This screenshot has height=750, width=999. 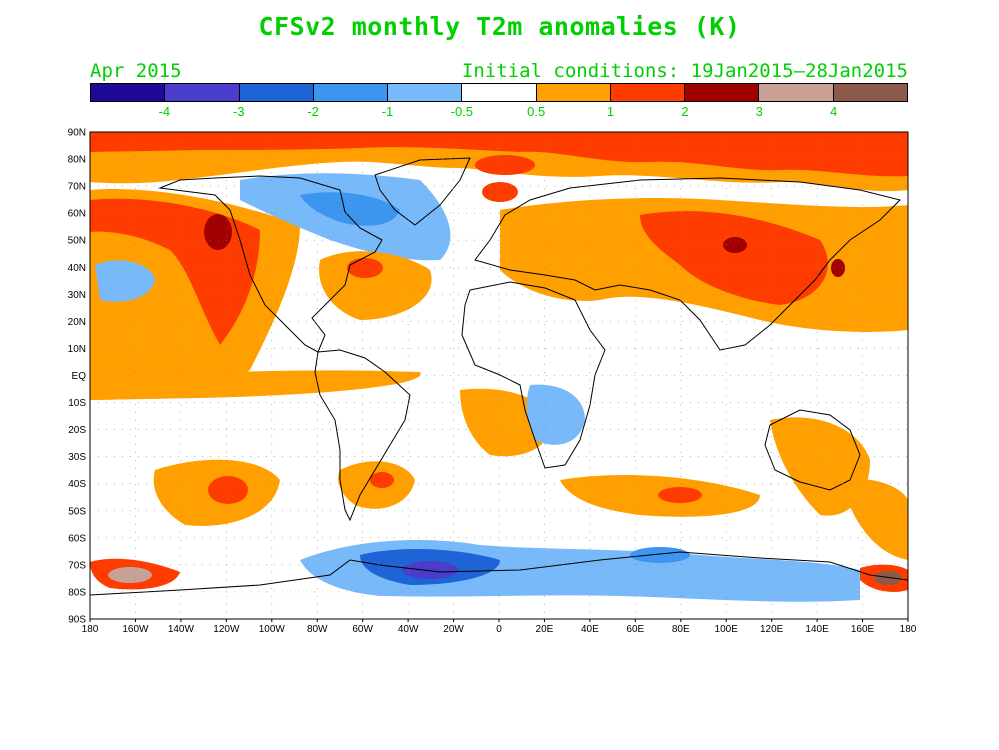 What do you see at coordinates (812, 450) in the screenshot?
I see `australia-coast` at bounding box center [812, 450].